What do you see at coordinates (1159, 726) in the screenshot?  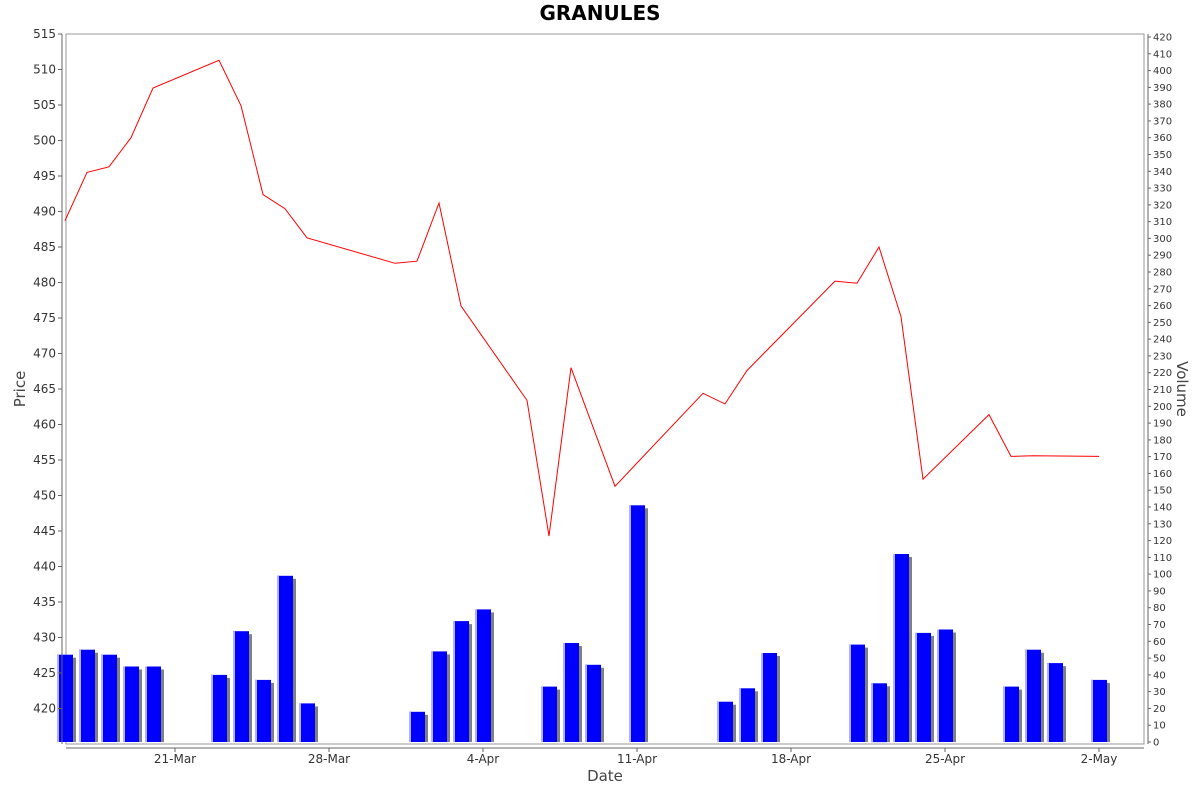 I see `y2-tick-label: 10` at bounding box center [1159, 726].